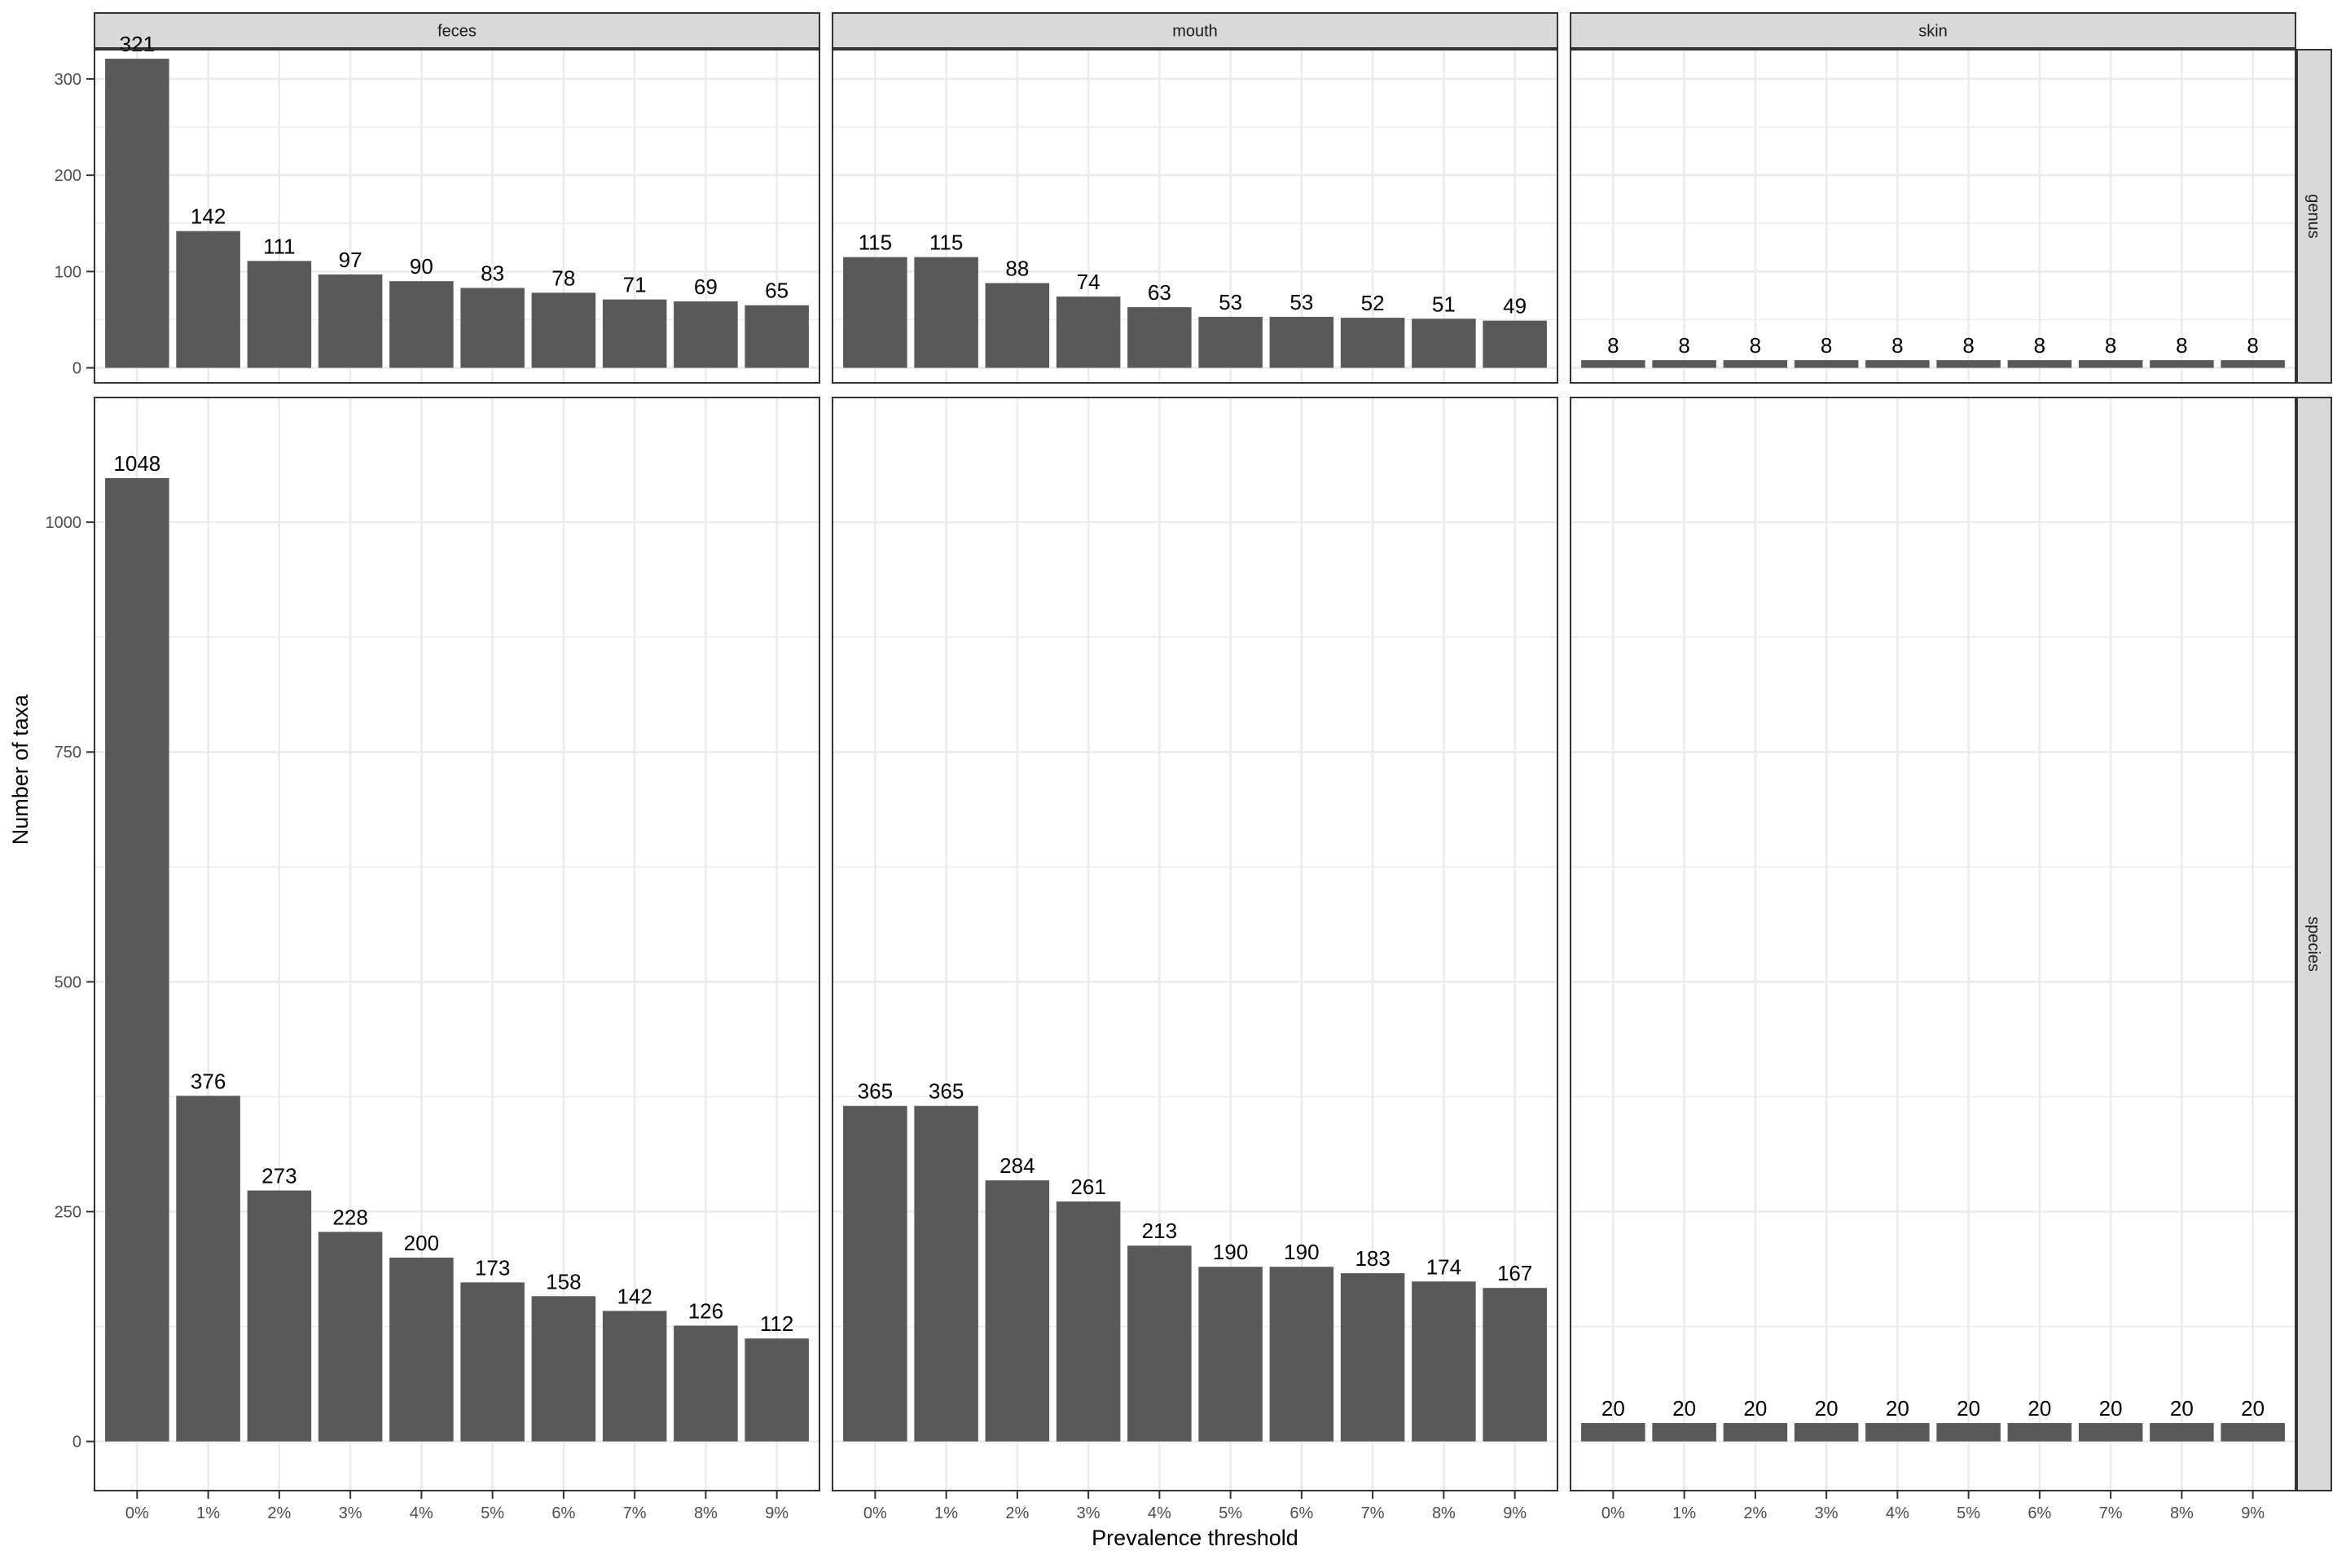  I want to click on data-label: 69, so click(706, 287).